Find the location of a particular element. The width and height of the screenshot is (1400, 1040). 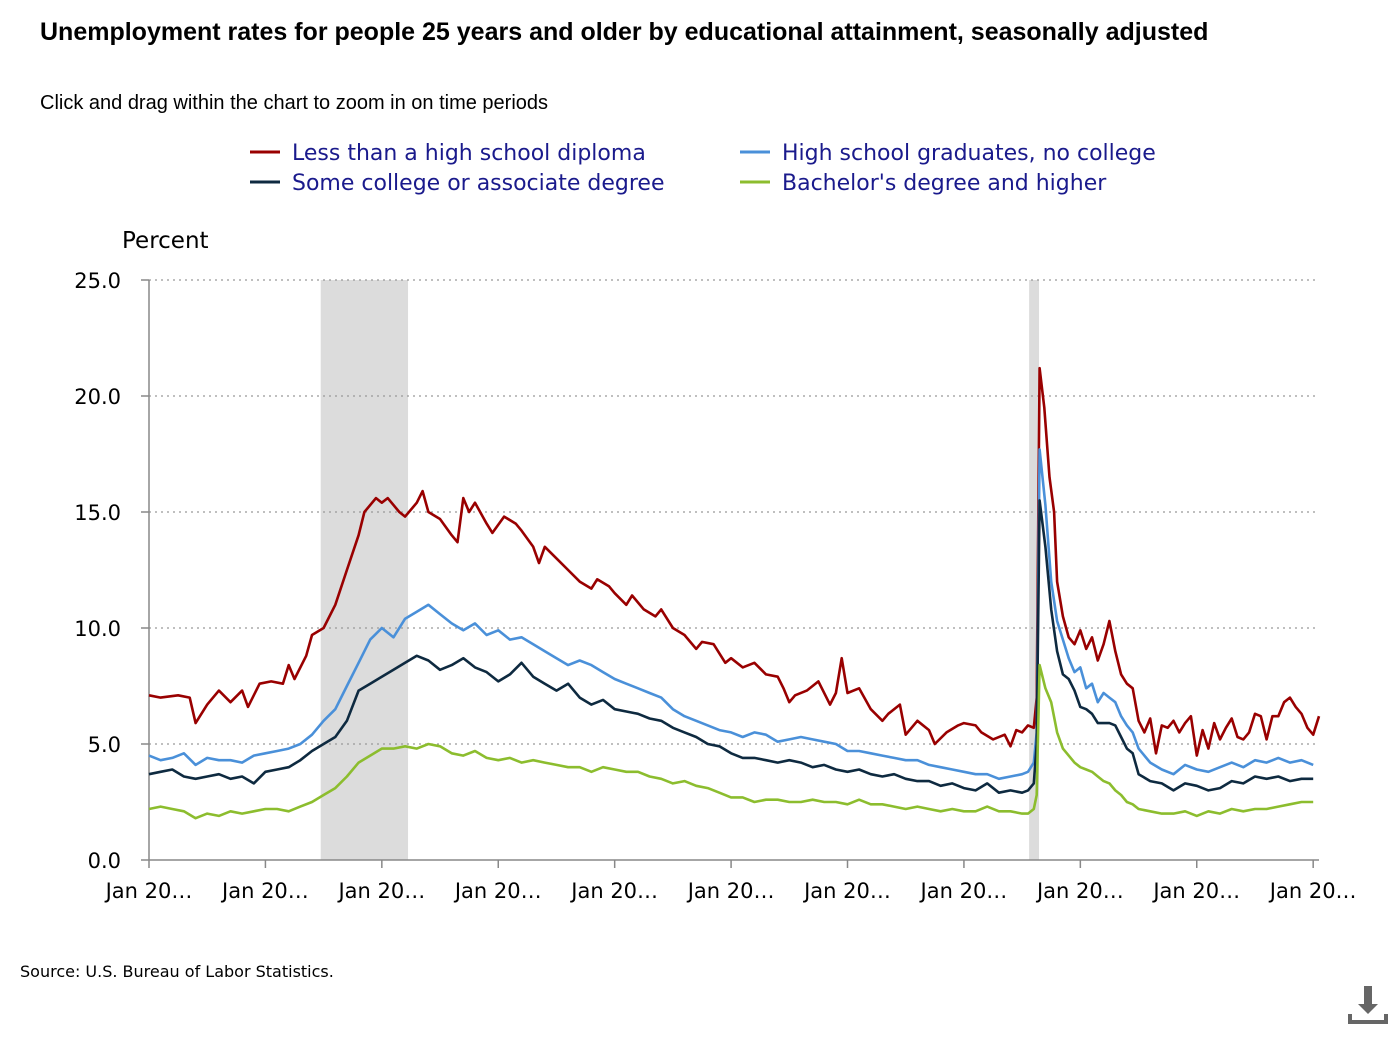

y-tick-label: 20.0 is located at coordinates (97, 397).